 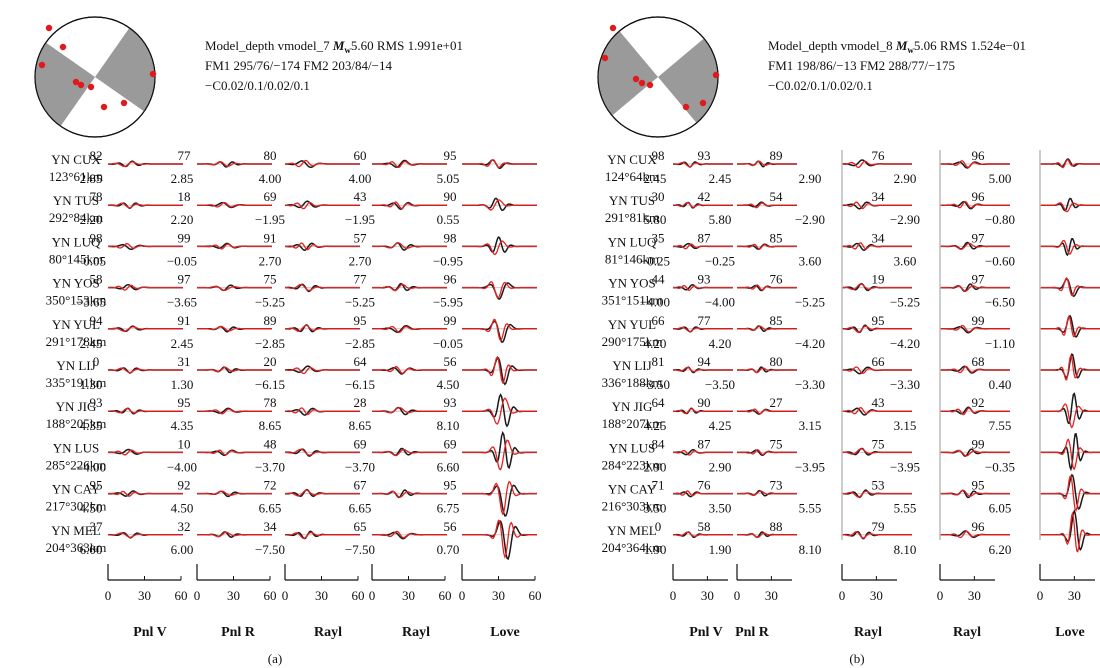 I want to click on cross-correlation-value: 84, so click(x=659, y=443).